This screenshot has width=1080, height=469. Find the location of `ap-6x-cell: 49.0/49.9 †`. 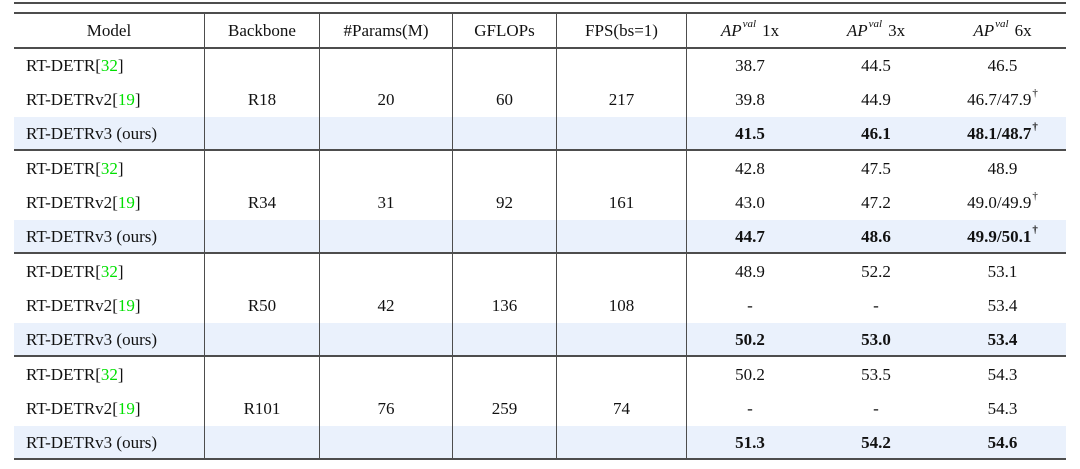

ap-6x-cell: 49.0/49.9 † is located at coordinates (1002, 203).